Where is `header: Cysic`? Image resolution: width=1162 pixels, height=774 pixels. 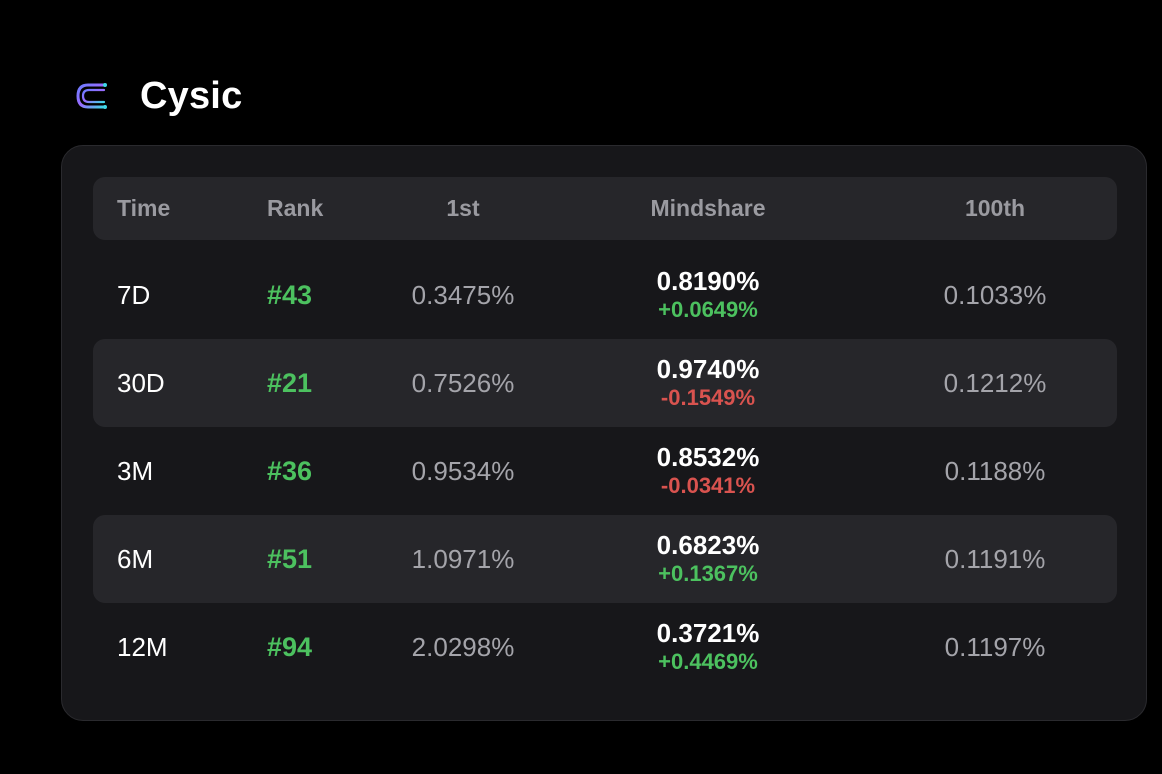 header: Cysic is located at coordinates (157, 96).